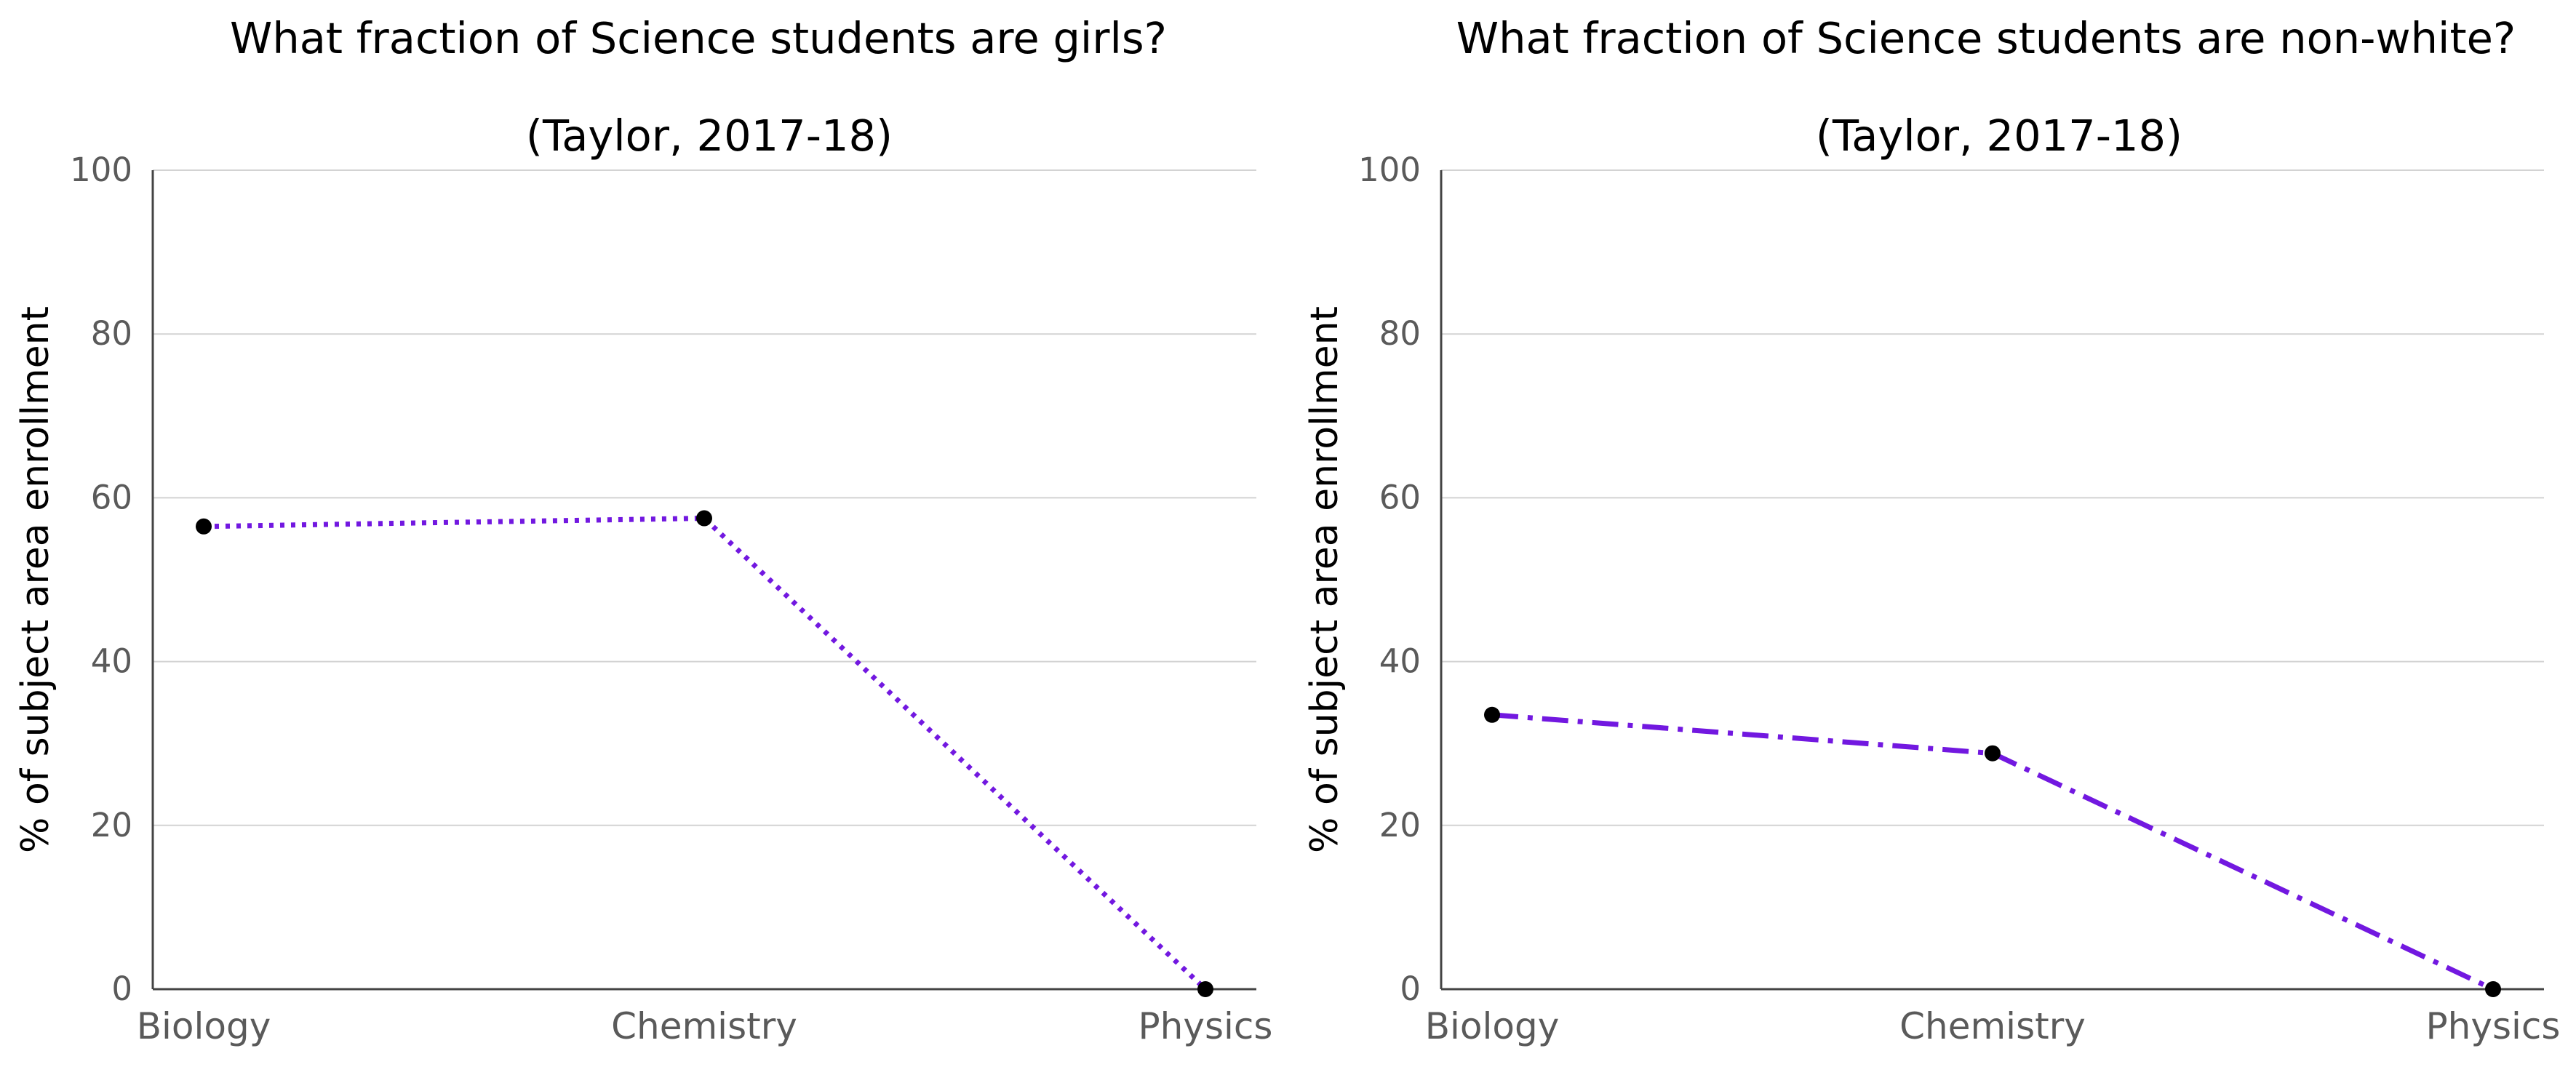  Describe the element at coordinates (1992, 851) in the screenshot. I see `data-points` at that location.